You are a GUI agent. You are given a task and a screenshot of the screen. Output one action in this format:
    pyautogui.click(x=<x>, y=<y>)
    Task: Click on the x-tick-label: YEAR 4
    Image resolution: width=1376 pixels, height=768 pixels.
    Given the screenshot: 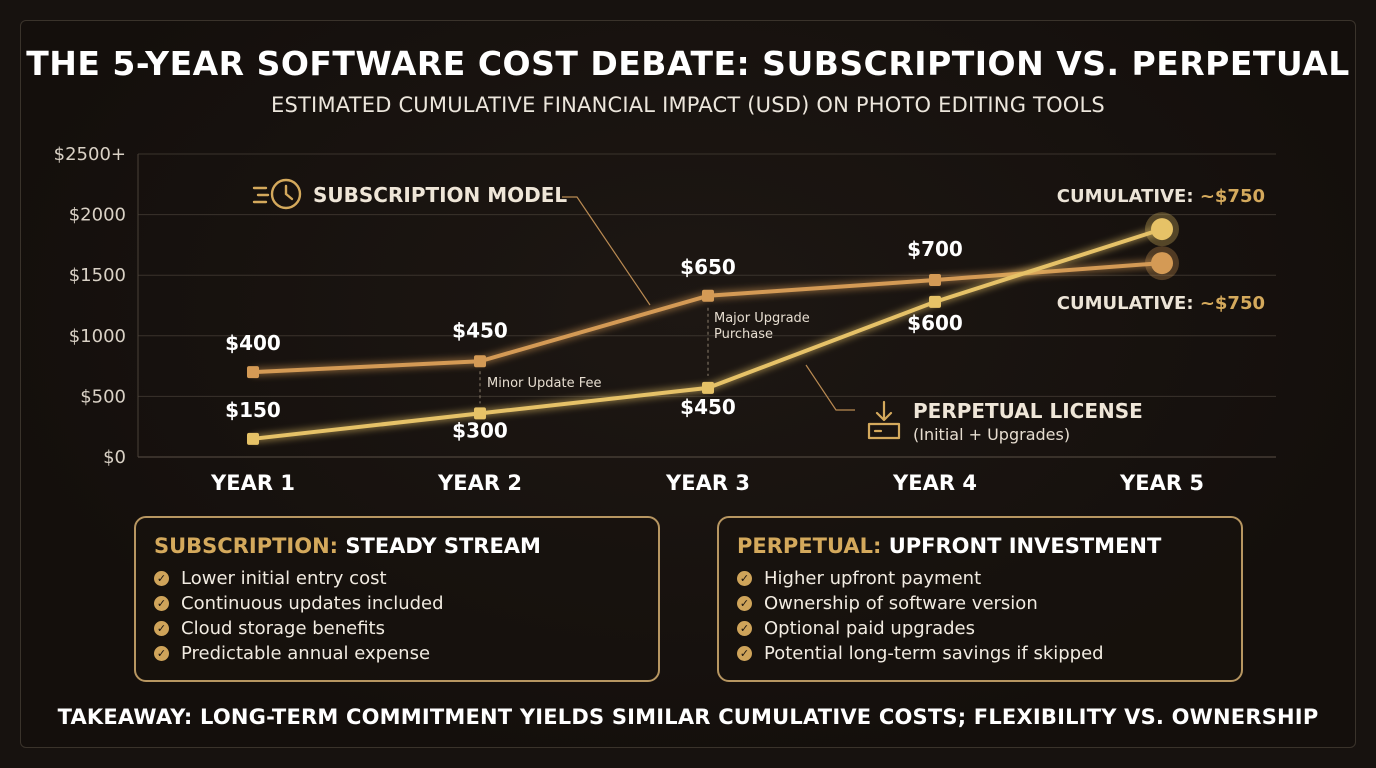 What is the action you would take?
    pyautogui.click(x=934, y=483)
    